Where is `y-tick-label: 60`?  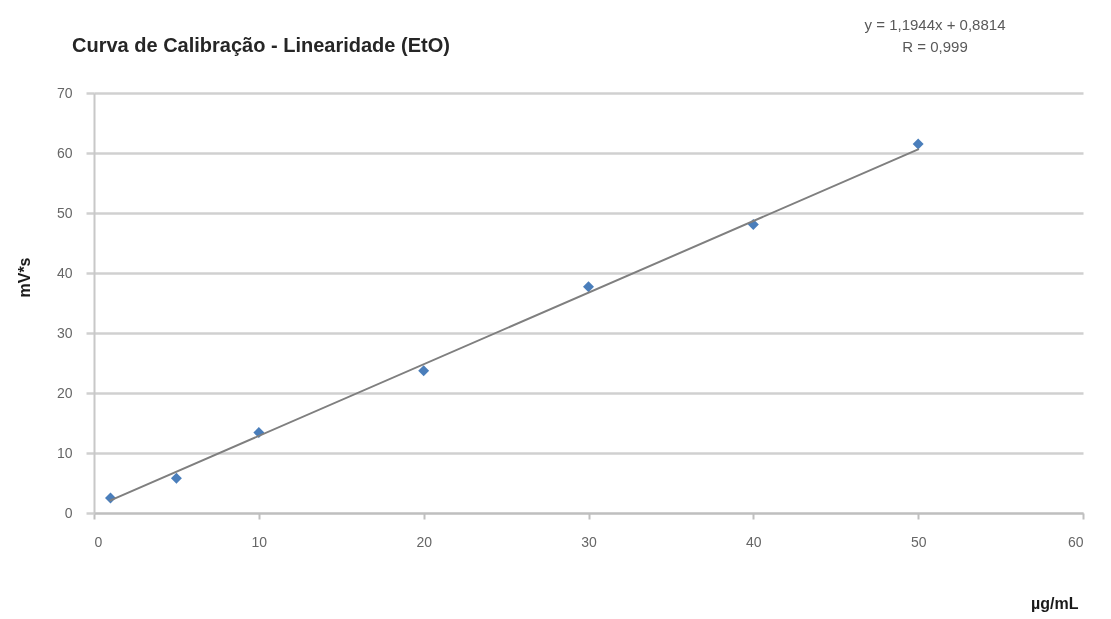
y-tick-label: 60 is located at coordinates (64, 152).